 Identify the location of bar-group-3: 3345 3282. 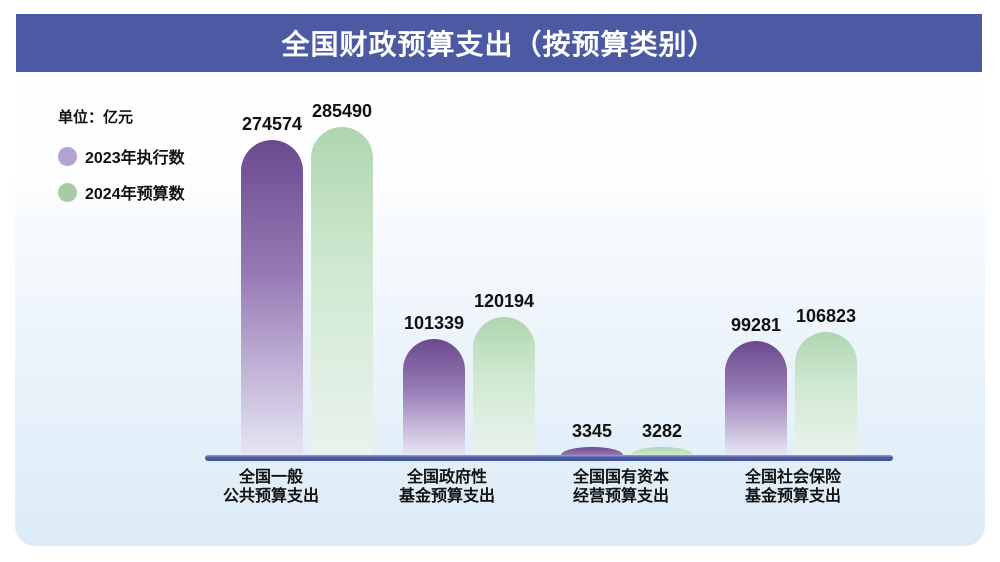
(627, 438).